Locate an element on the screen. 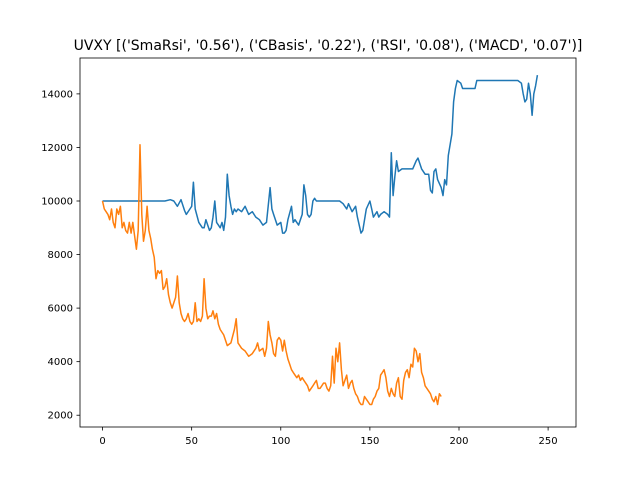 This screenshot has height=484, width=640. x-tick-label: 200 is located at coordinates (458, 441).